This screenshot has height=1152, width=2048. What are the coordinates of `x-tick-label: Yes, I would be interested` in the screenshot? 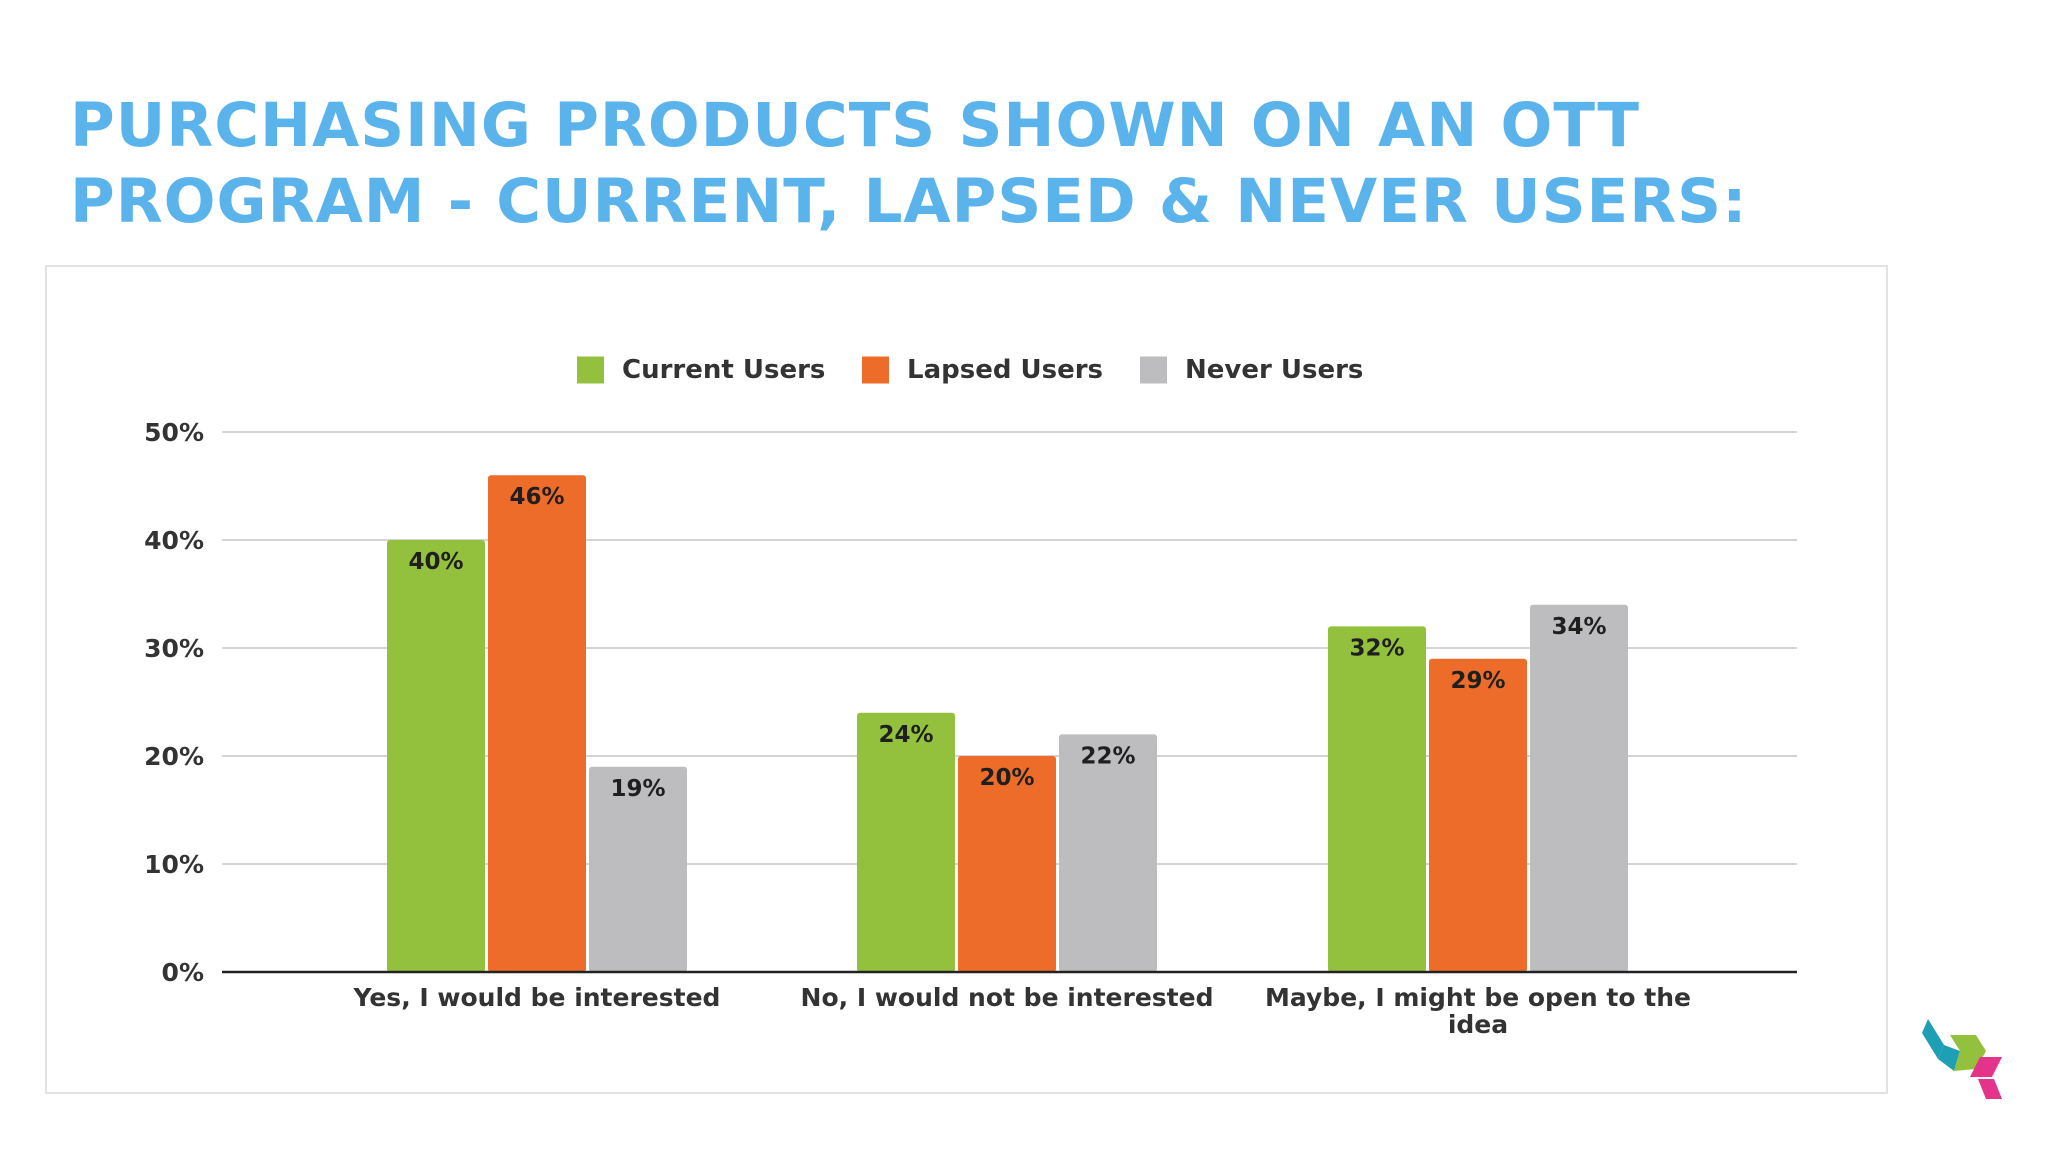 It's located at (537, 997).